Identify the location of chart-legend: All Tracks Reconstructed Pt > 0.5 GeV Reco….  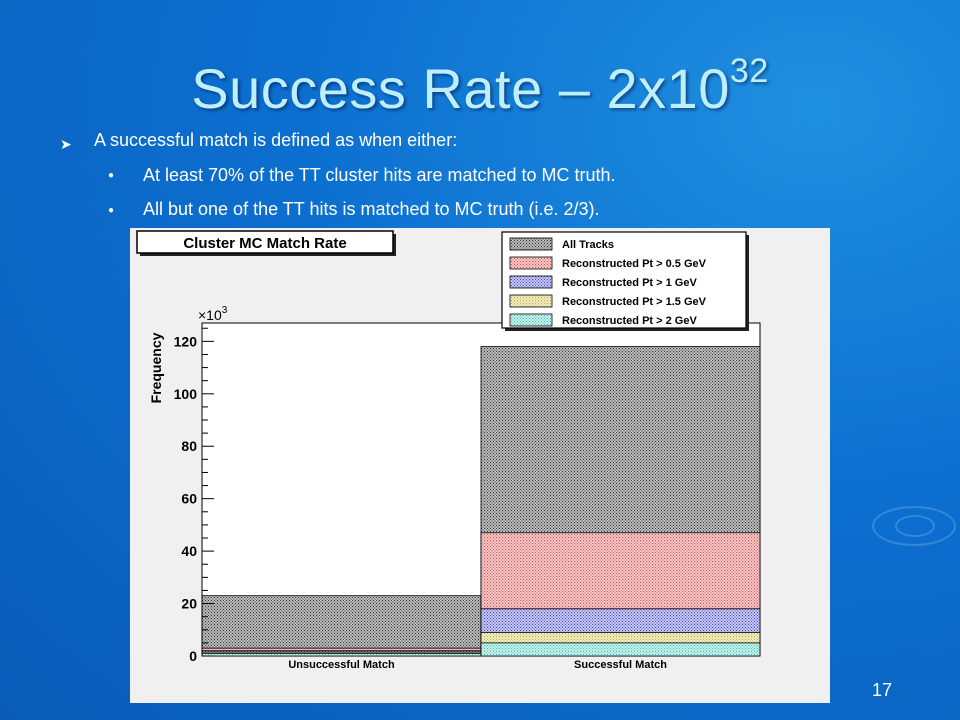
(625, 281).